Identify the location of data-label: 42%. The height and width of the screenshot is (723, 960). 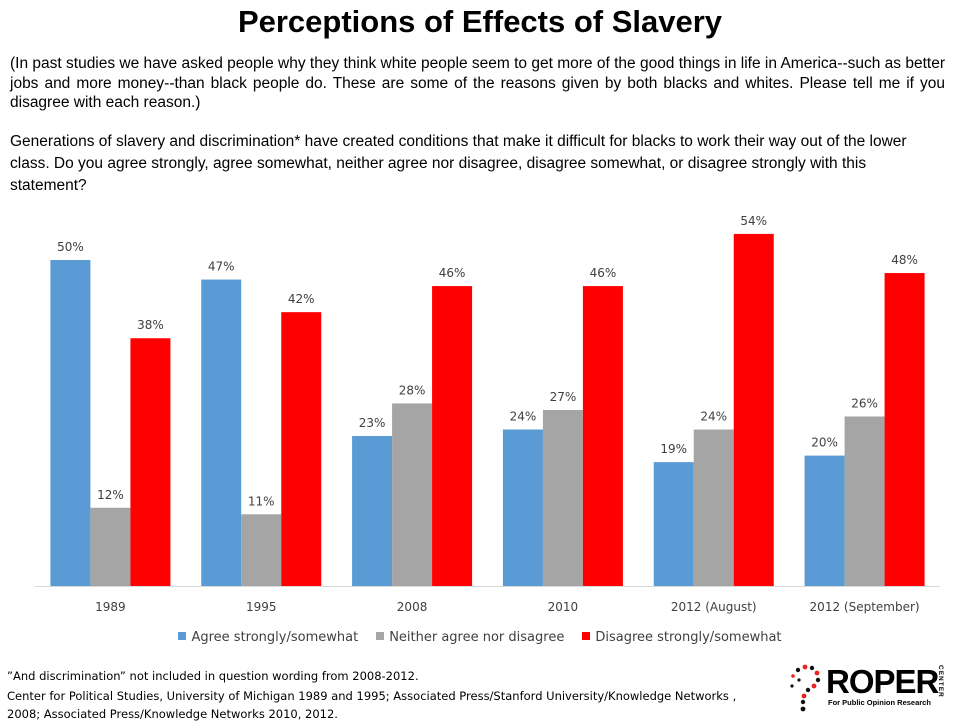
(301, 299).